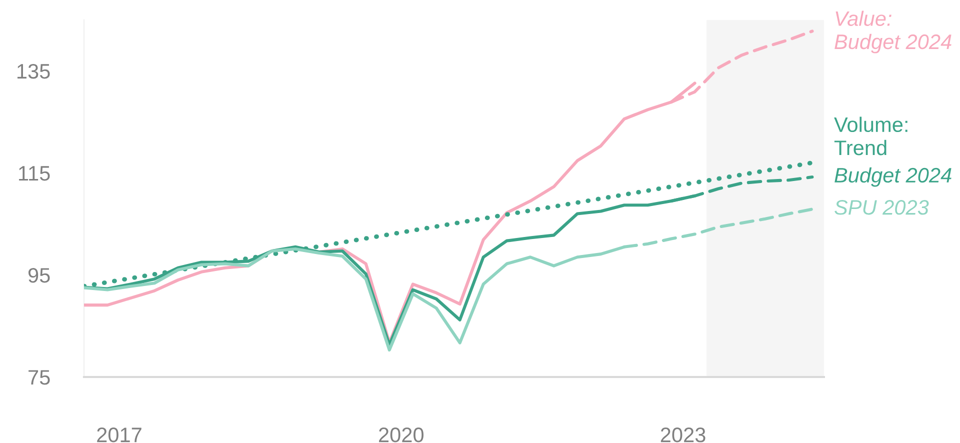  Describe the element at coordinates (893, 177) in the screenshot. I see `series-label: Budget 2024` at that location.